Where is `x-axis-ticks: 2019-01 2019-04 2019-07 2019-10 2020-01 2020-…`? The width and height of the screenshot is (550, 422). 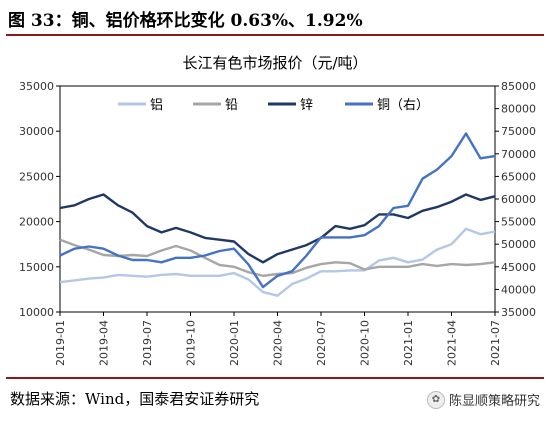
x-axis-ticks: 2019-01 2019-04 2019-07 2019-10 2020-01 2020-… is located at coordinates (278, 339).